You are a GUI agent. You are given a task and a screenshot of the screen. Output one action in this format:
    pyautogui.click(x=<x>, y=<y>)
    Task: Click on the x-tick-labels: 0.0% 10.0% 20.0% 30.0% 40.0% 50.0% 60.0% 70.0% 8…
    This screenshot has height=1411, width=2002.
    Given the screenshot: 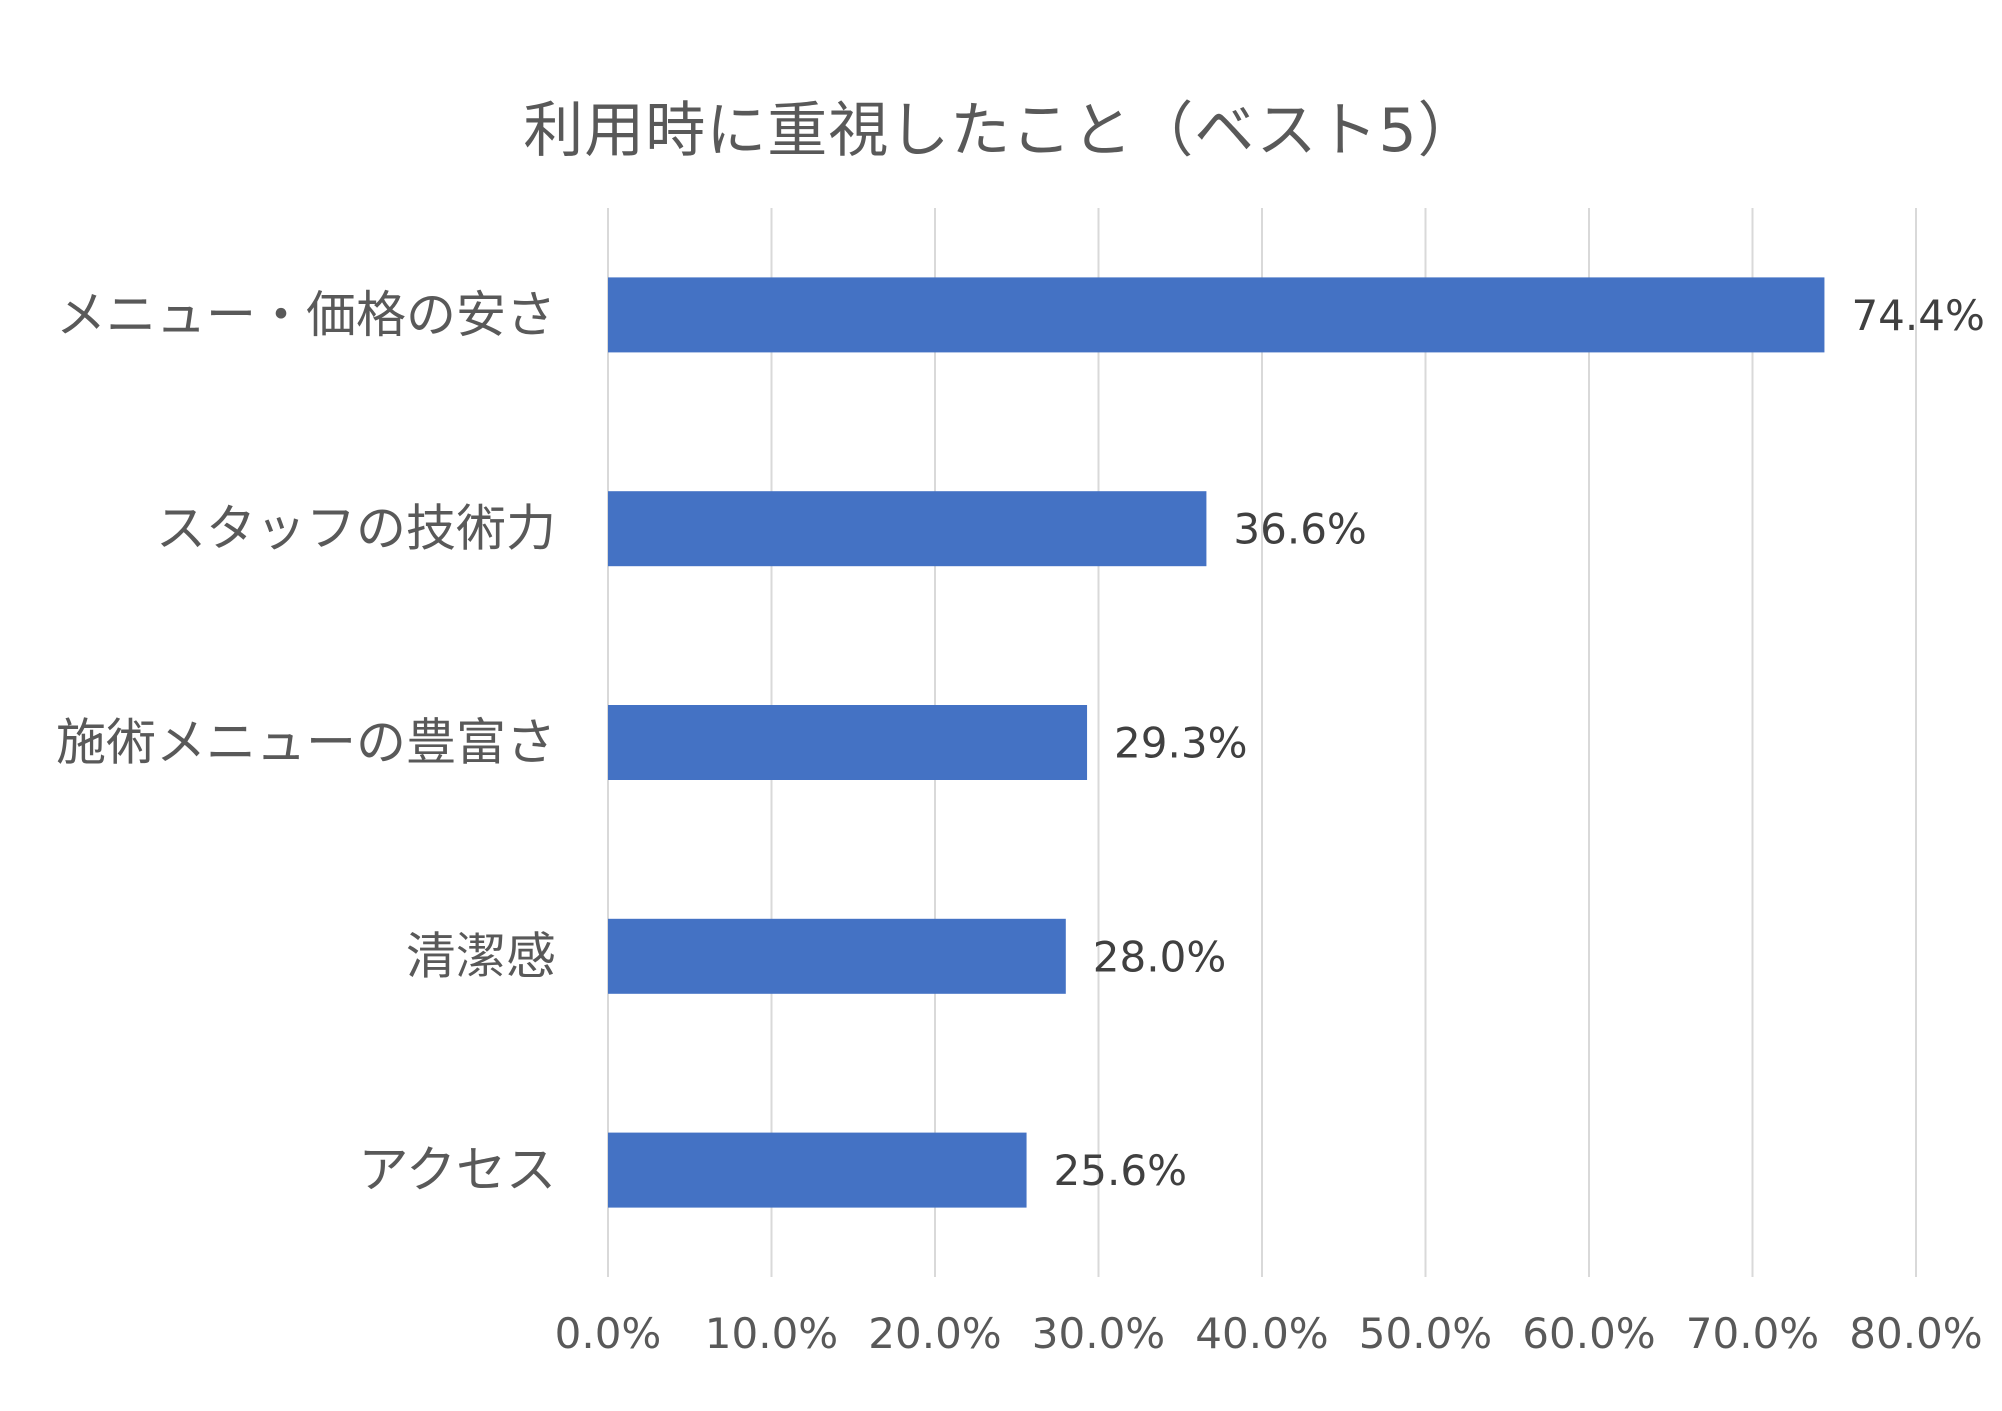 What is the action you would take?
    pyautogui.click(x=1269, y=1333)
    